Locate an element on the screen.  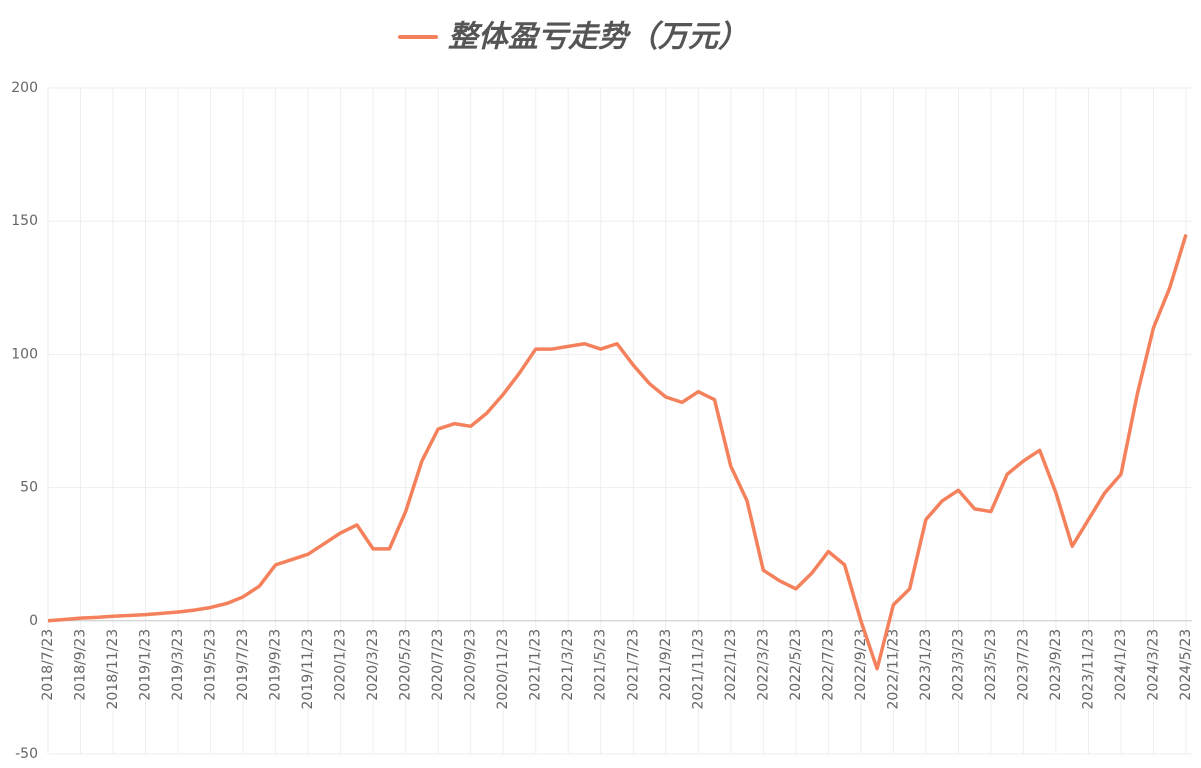
x-tick-label: 2019/7/23 is located at coordinates (243, 665).